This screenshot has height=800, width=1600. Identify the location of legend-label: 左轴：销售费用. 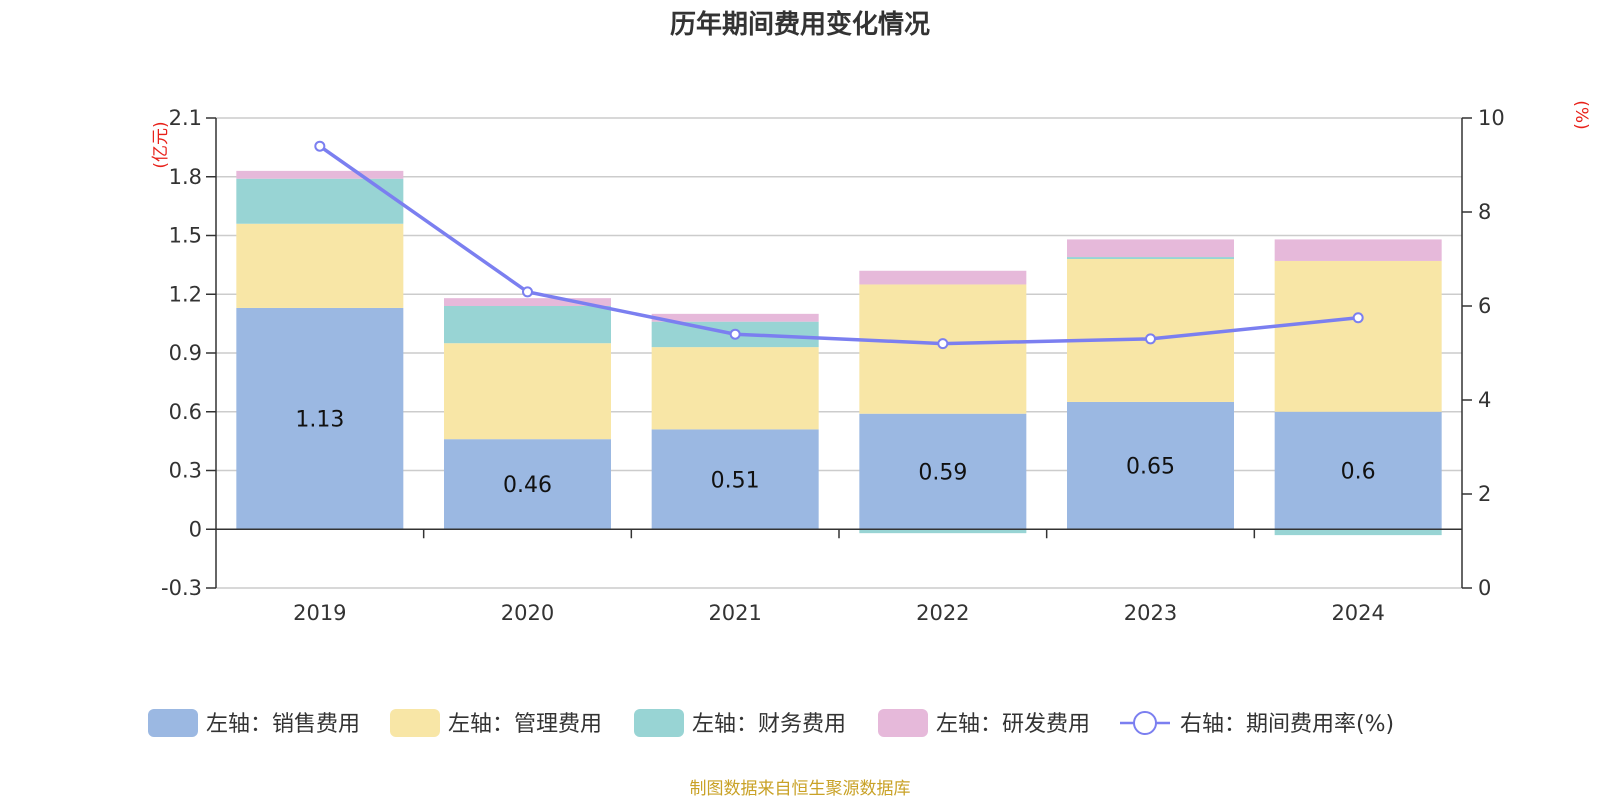
(283, 724).